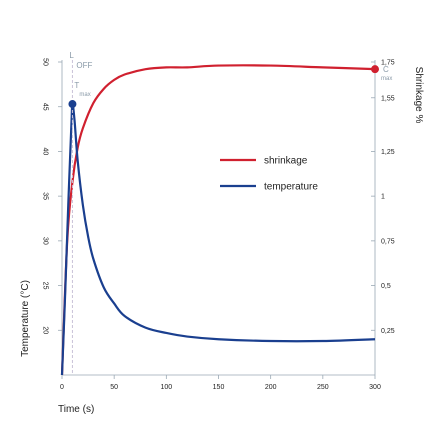  What do you see at coordinates (114, 387) in the screenshot?
I see `x-tick-label-50: 50` at bounding box center [114, 387].